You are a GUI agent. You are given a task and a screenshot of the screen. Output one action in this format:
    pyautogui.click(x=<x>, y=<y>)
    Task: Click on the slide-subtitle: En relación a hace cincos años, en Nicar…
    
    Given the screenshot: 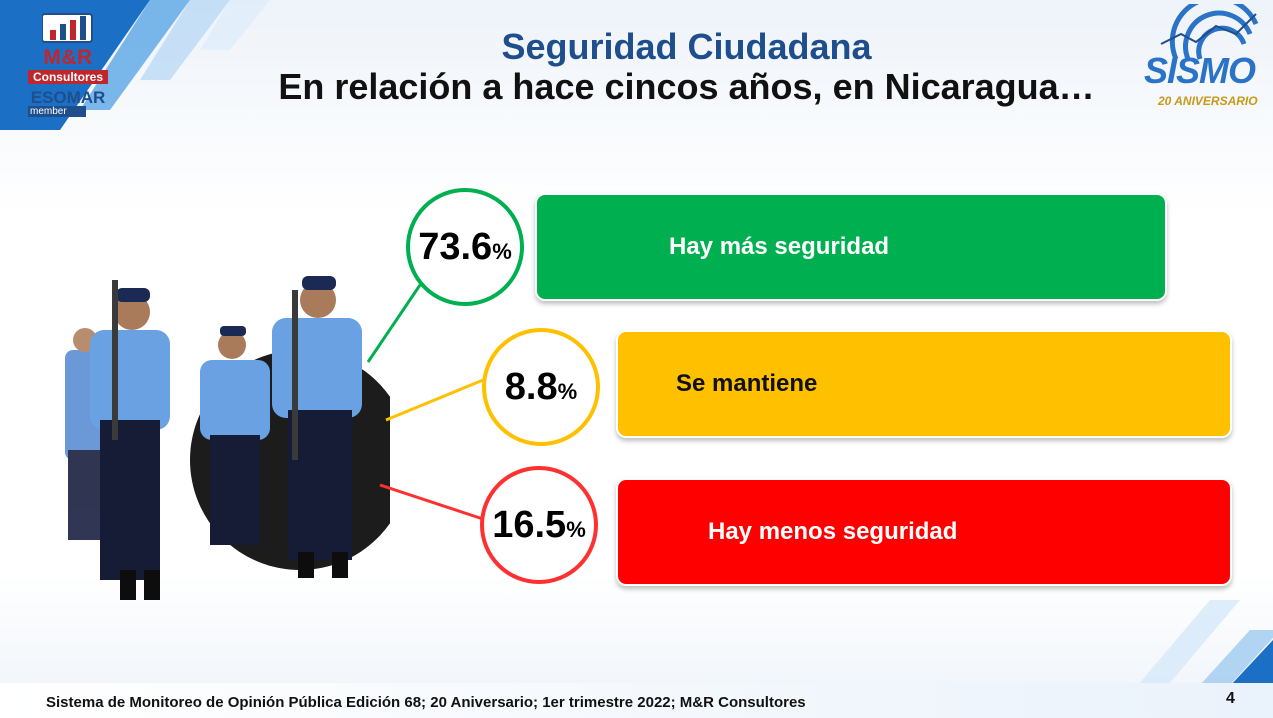 What is the action you would take?
    pyautogui.click(x=686, y=86)
    